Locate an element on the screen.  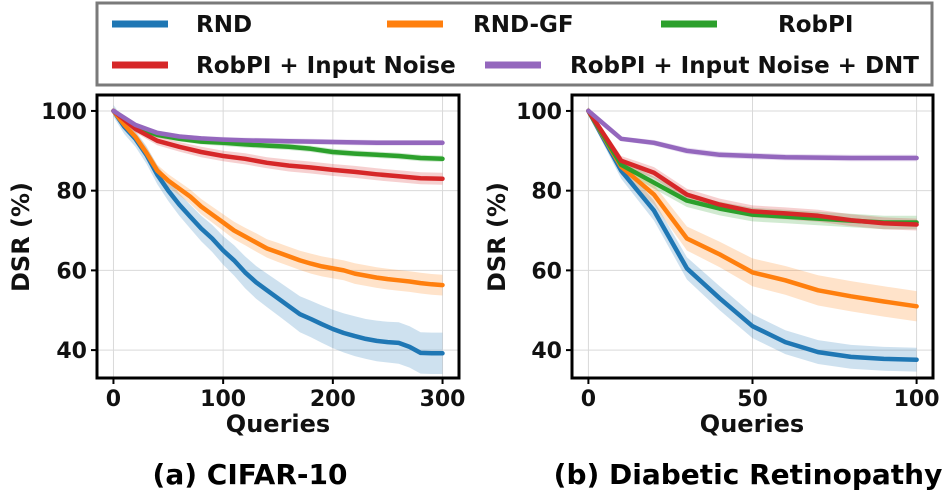
legend-item-robpi-input-noise-dnt: RobPI + Input Noise + DNT is located at coordinates (702, 66).